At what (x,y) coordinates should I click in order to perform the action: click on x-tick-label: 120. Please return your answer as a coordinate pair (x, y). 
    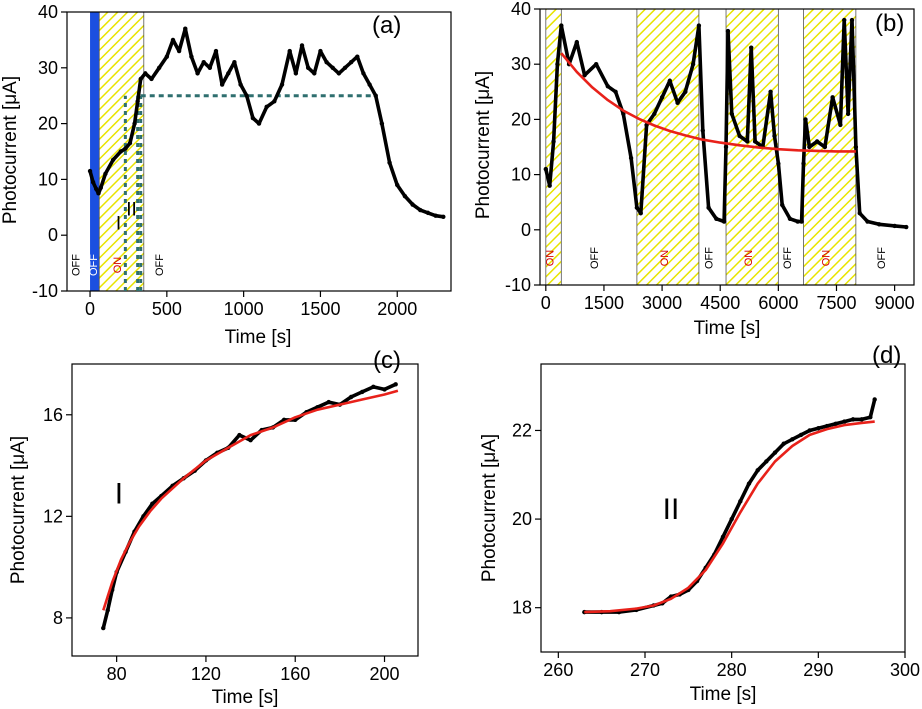
    Looking at the image, I should click on (206, 674).